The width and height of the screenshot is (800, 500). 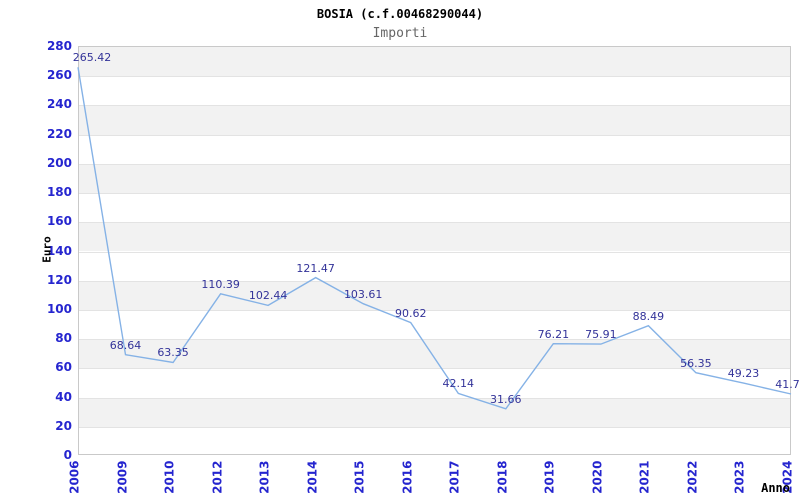 What do you see at coordinates (47, 249) in the screenshot?
I see `y-axis-title: Euro` at bounding box center [47, 249].